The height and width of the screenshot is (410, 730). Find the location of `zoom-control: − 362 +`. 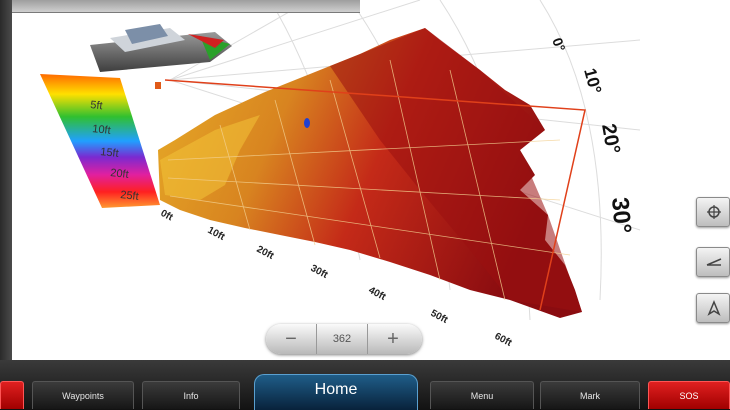

zoom-control: − 362 + is located at coordinates (344, 339).